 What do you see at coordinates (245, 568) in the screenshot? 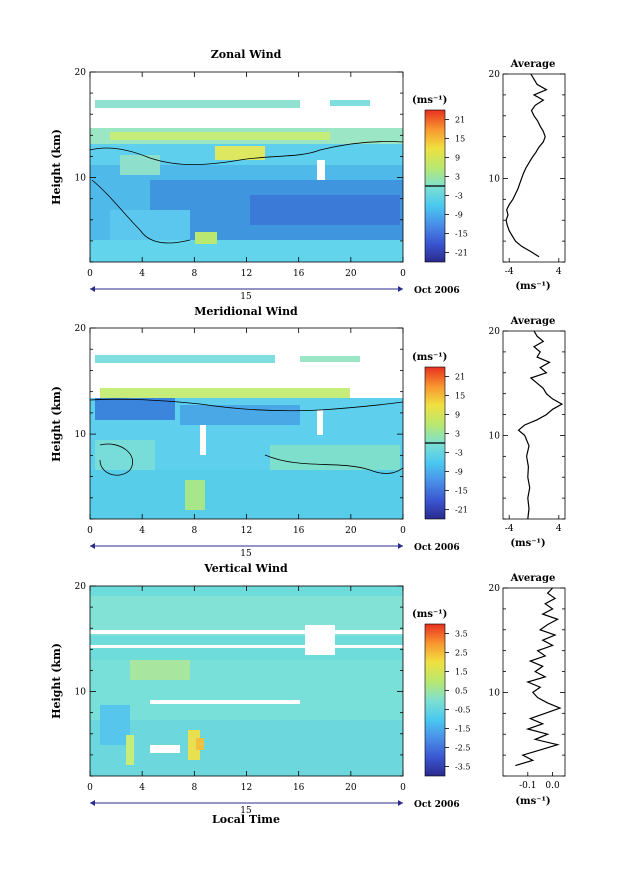
I see `panel-title: Vertical Wind` at bounding box center [245, 568].